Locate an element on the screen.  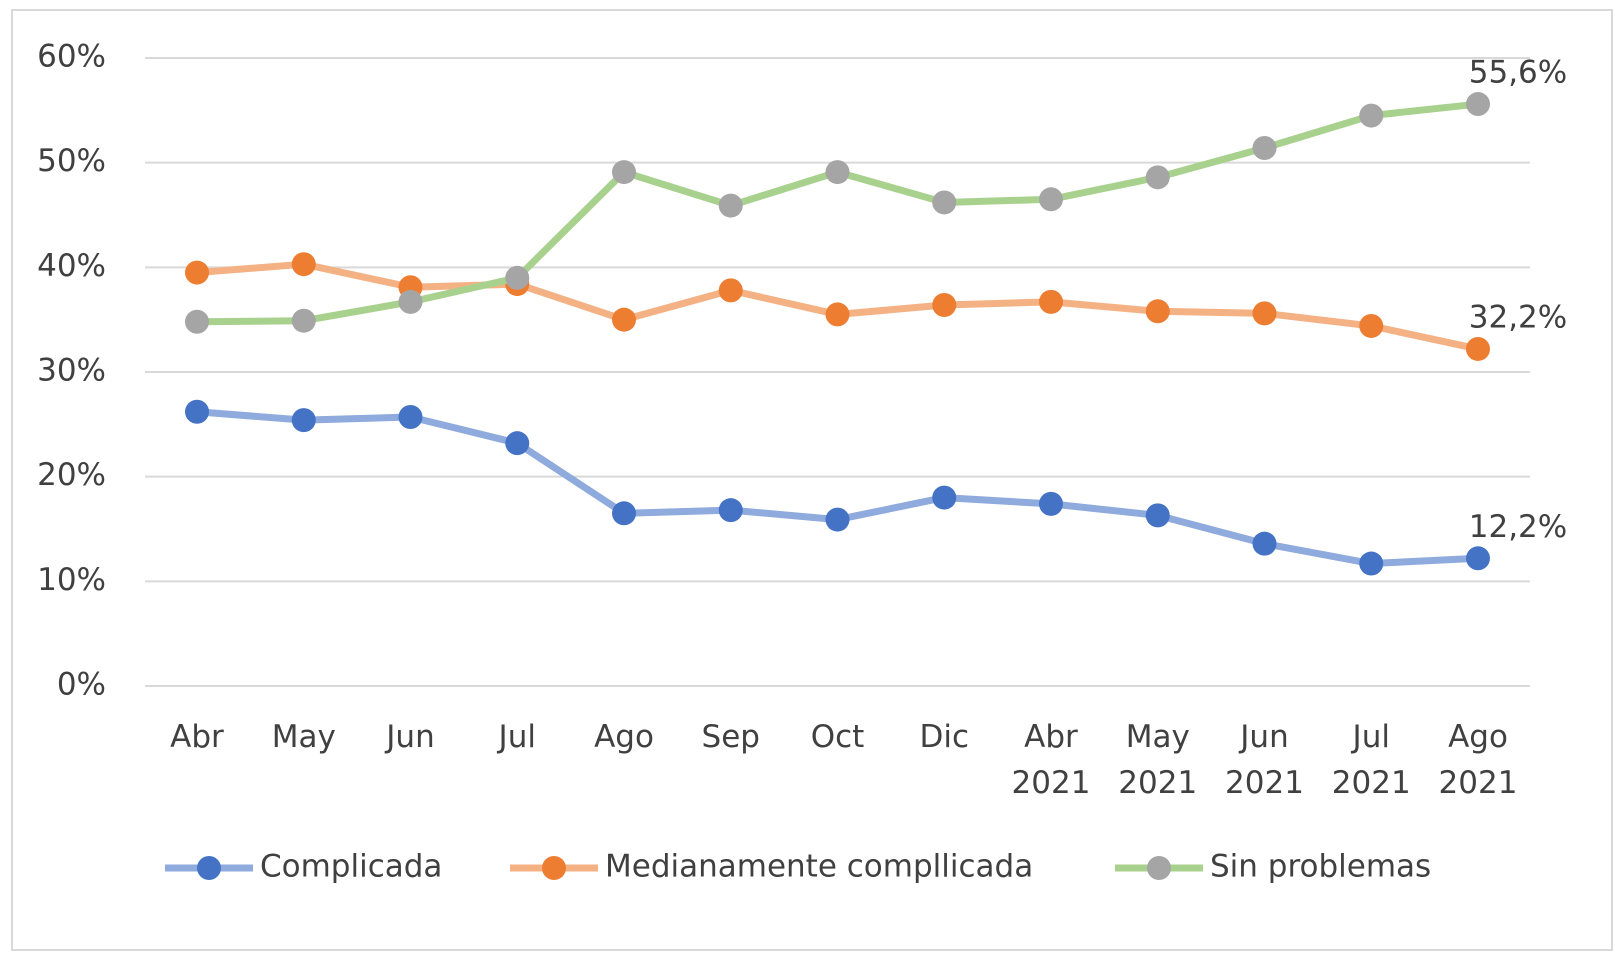
legend-label: Medianamente compllicada is located at coordinates (819, 867).